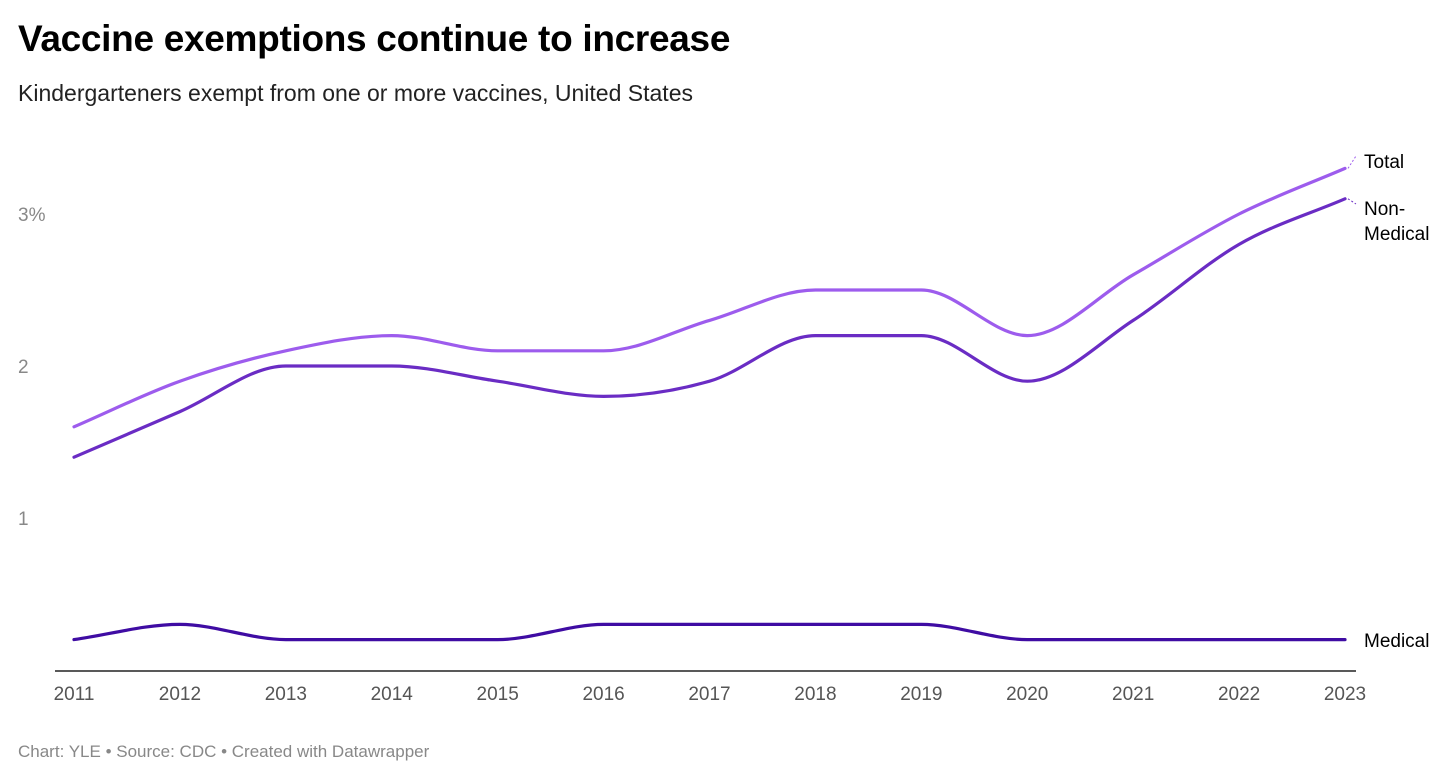 This screenshot has width=1456, height=783. I want to click on x-tick-label: 2020, so click(1027, 694).